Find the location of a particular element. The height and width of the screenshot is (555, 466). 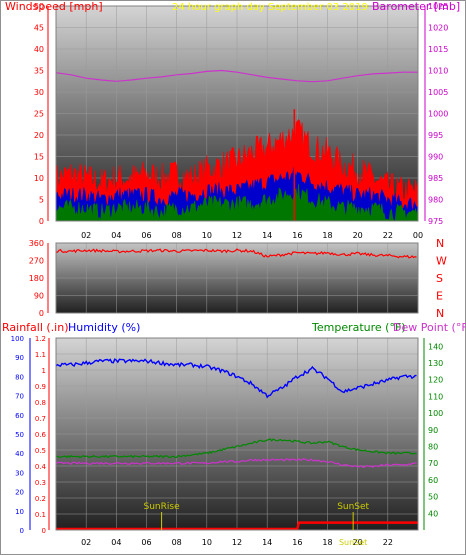

humidity-tick-label: 60 is located at coordinates (19, 416).